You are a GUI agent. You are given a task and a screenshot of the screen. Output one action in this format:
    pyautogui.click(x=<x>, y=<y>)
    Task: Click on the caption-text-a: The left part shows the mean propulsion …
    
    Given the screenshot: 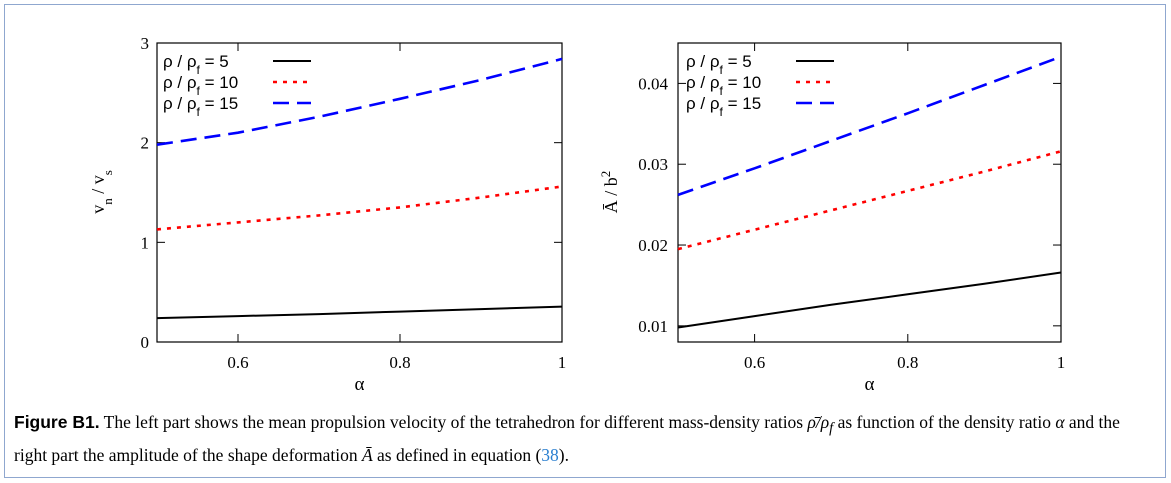 What is the action you would take?
    pyautogui.click(x=453, y=422)
    